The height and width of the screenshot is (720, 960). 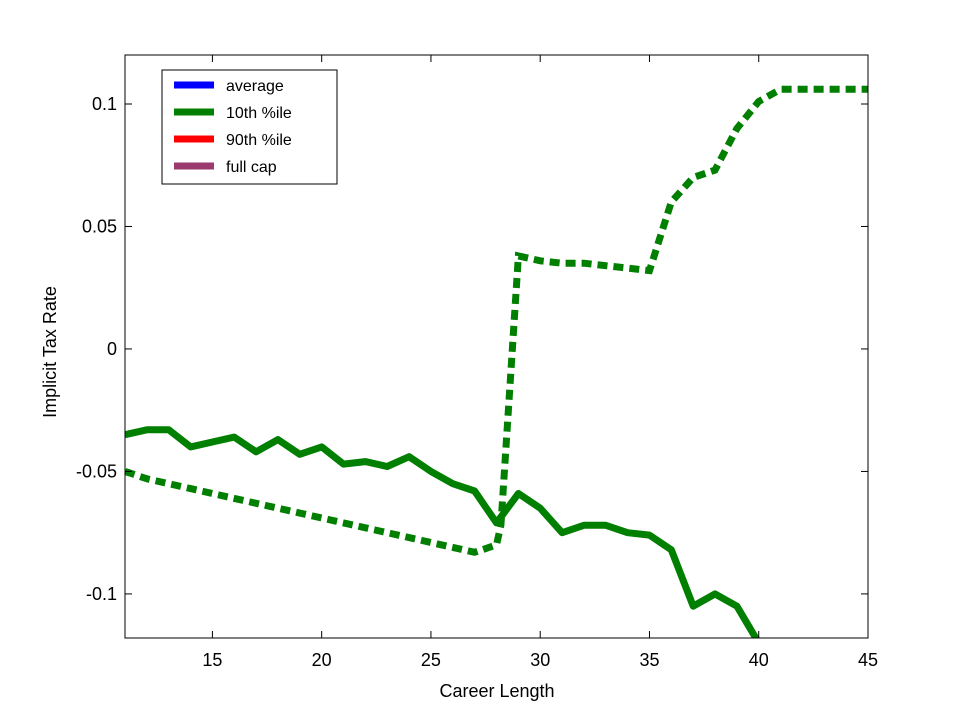 I want to click on legend-label: 90th %ile, so click(x=259, y=140).